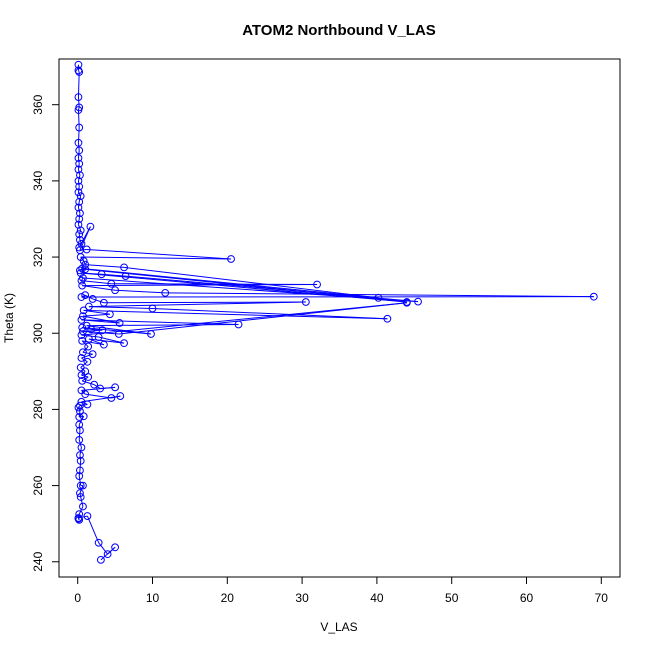 The height and width of the screenshot is (650, 650). Describe the element at coordinates (602, 598) in the screenshot. I see `x-tick-label: 70` at that location.